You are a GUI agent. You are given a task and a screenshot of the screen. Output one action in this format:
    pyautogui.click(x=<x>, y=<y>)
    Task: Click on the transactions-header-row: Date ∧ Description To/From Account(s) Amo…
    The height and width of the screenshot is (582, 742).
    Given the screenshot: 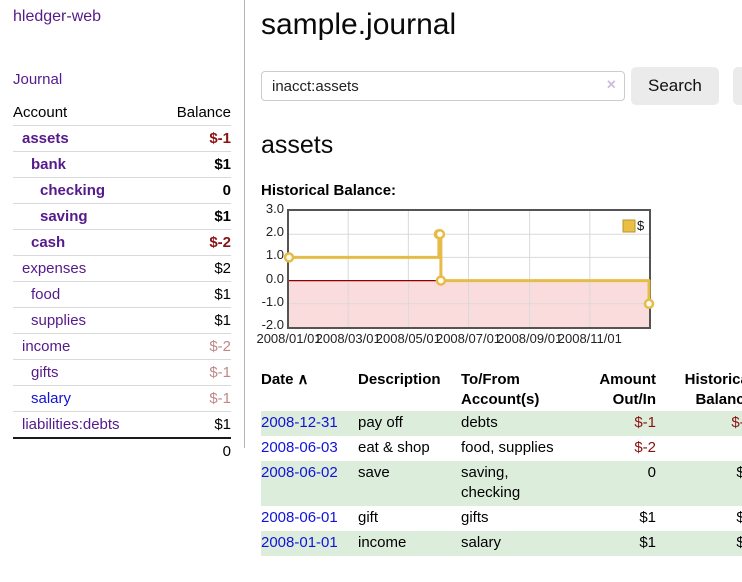 What is the action you would take?
    pyautogui.click(x=501, y=390)
    